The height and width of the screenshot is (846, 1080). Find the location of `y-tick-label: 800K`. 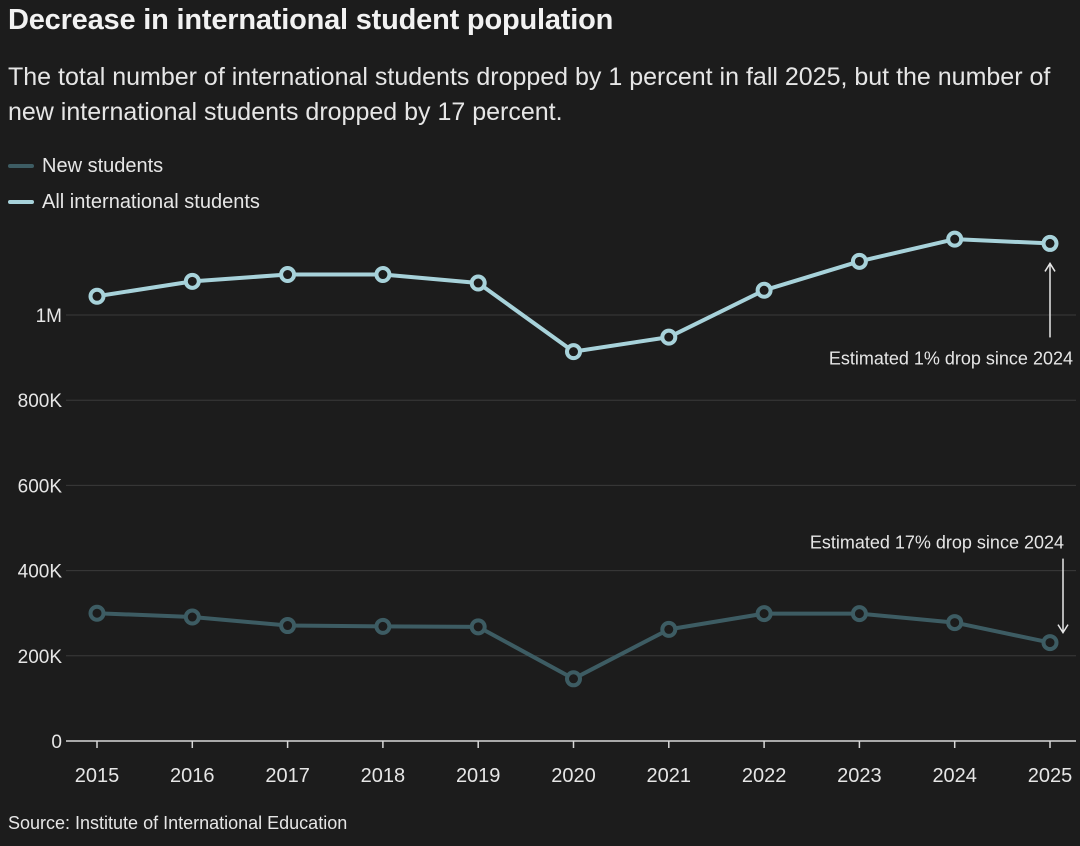

y-tick-label: 800K is located at coordinates (40, 401).